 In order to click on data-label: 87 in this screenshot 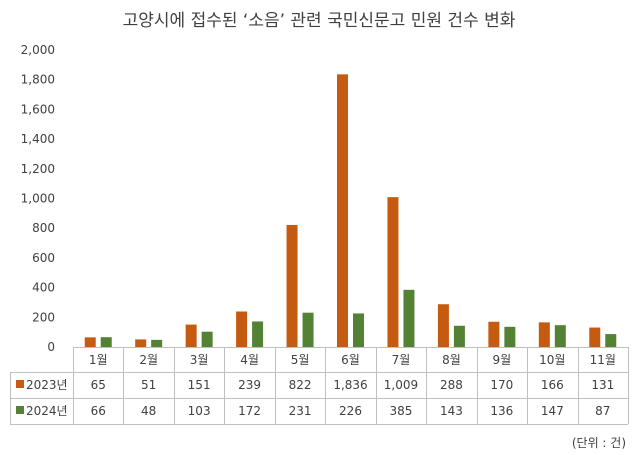, I will do `click(602, 411)`.